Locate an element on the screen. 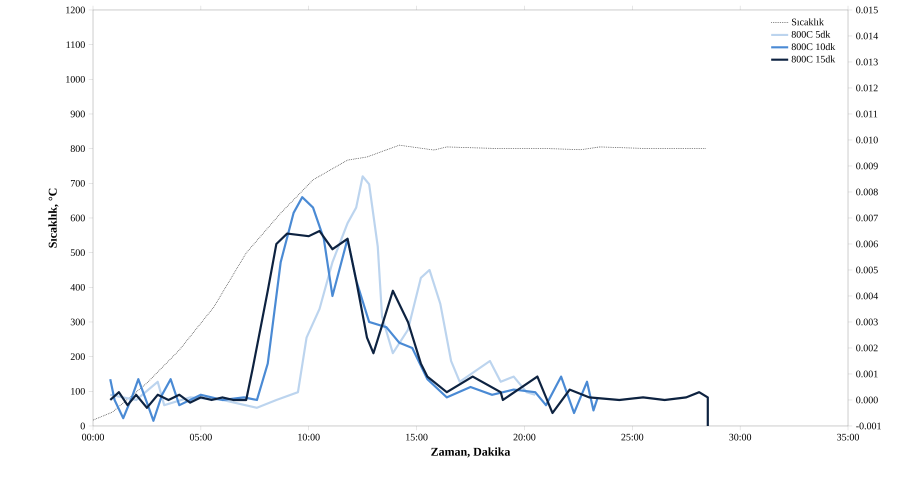 Image resolution: width=905 pixels, height=499 pixels. y-tick-label: 1000 is located at coordinates (75, 79).